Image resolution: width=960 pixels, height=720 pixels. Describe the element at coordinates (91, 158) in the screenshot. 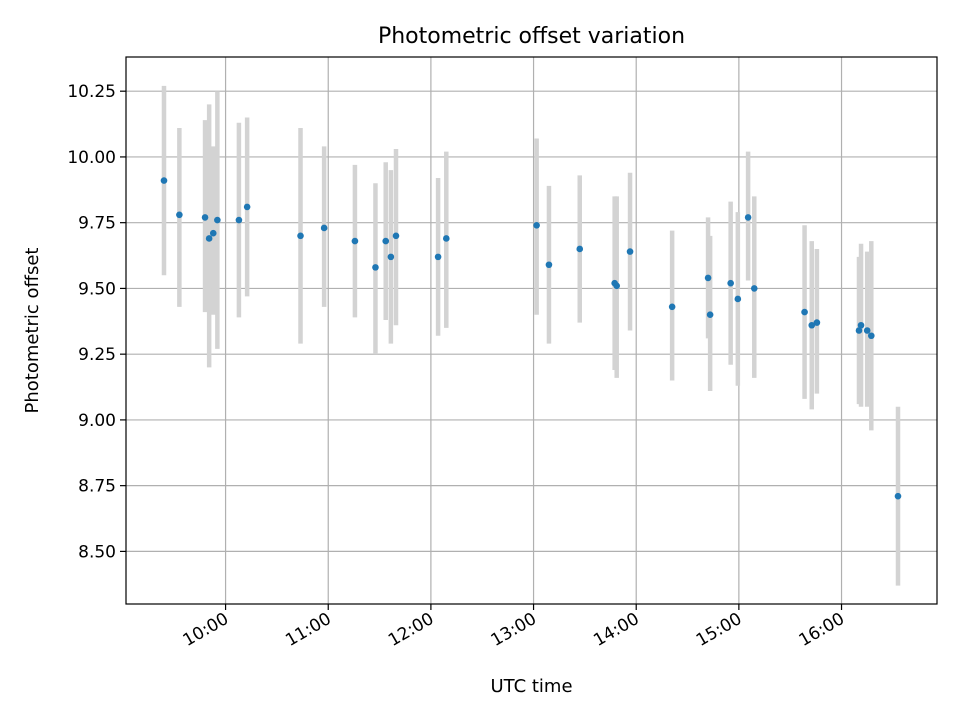

I see `y-tick-label: 10.00` at that location.